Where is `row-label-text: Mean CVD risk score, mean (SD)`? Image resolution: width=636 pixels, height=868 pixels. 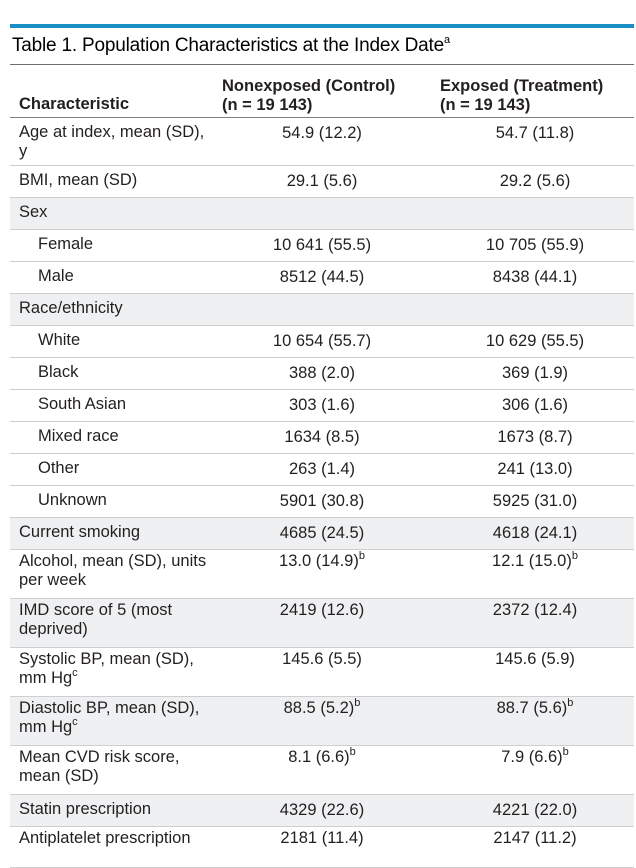 row-label-text: Mean CVD risk score, mean (SD) is located at coordinates (99, 766).